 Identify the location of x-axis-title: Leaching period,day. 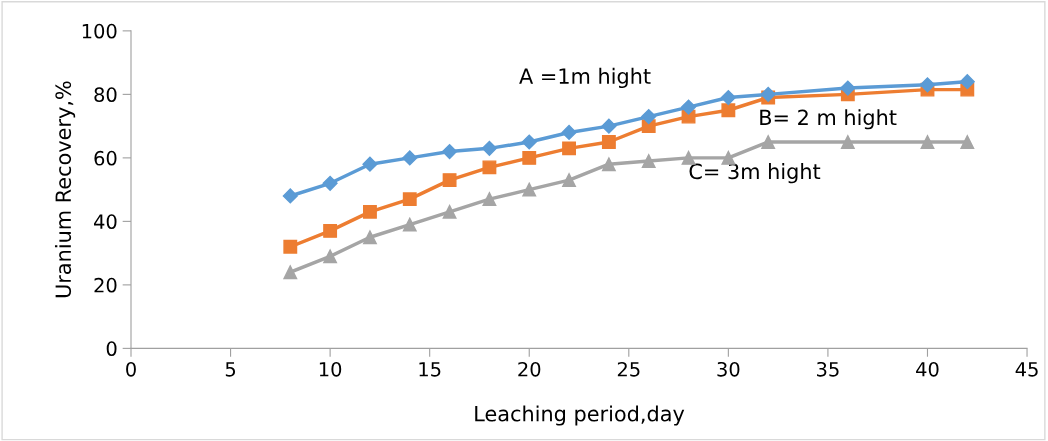
(580, 415).